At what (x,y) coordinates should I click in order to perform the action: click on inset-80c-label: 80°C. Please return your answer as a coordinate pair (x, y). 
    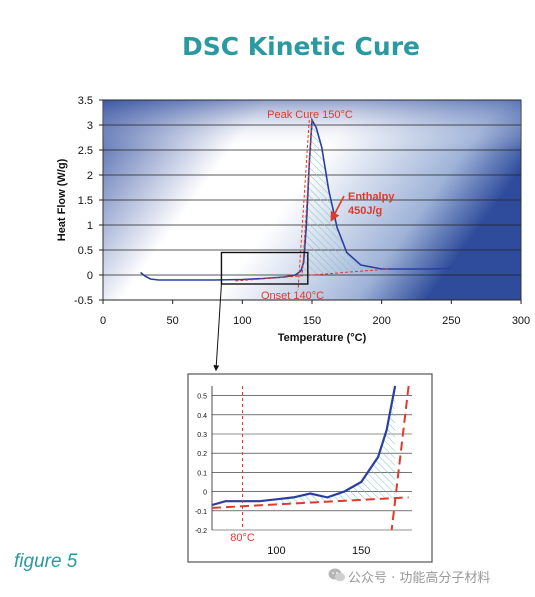
    Looking at the image, I should click on (242, 538).